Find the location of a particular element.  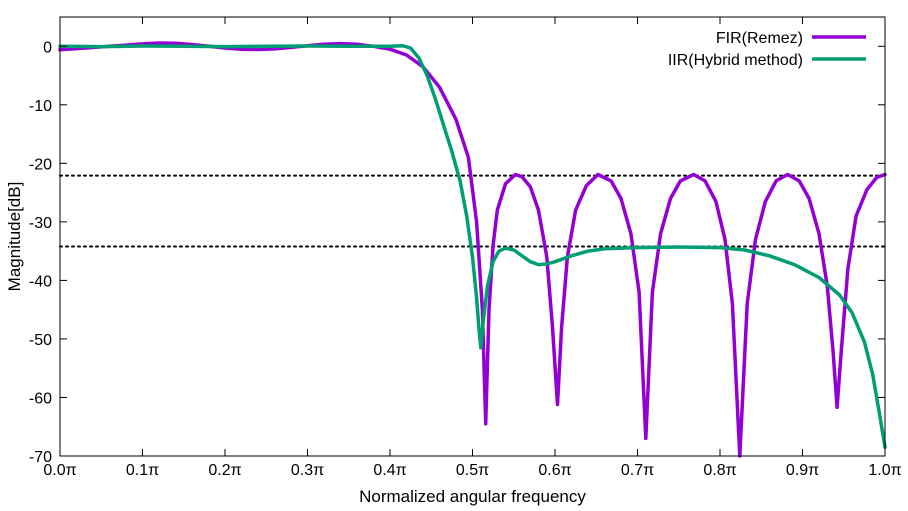

x-tick-label: 0.9π is located at coordinates (802, 470).